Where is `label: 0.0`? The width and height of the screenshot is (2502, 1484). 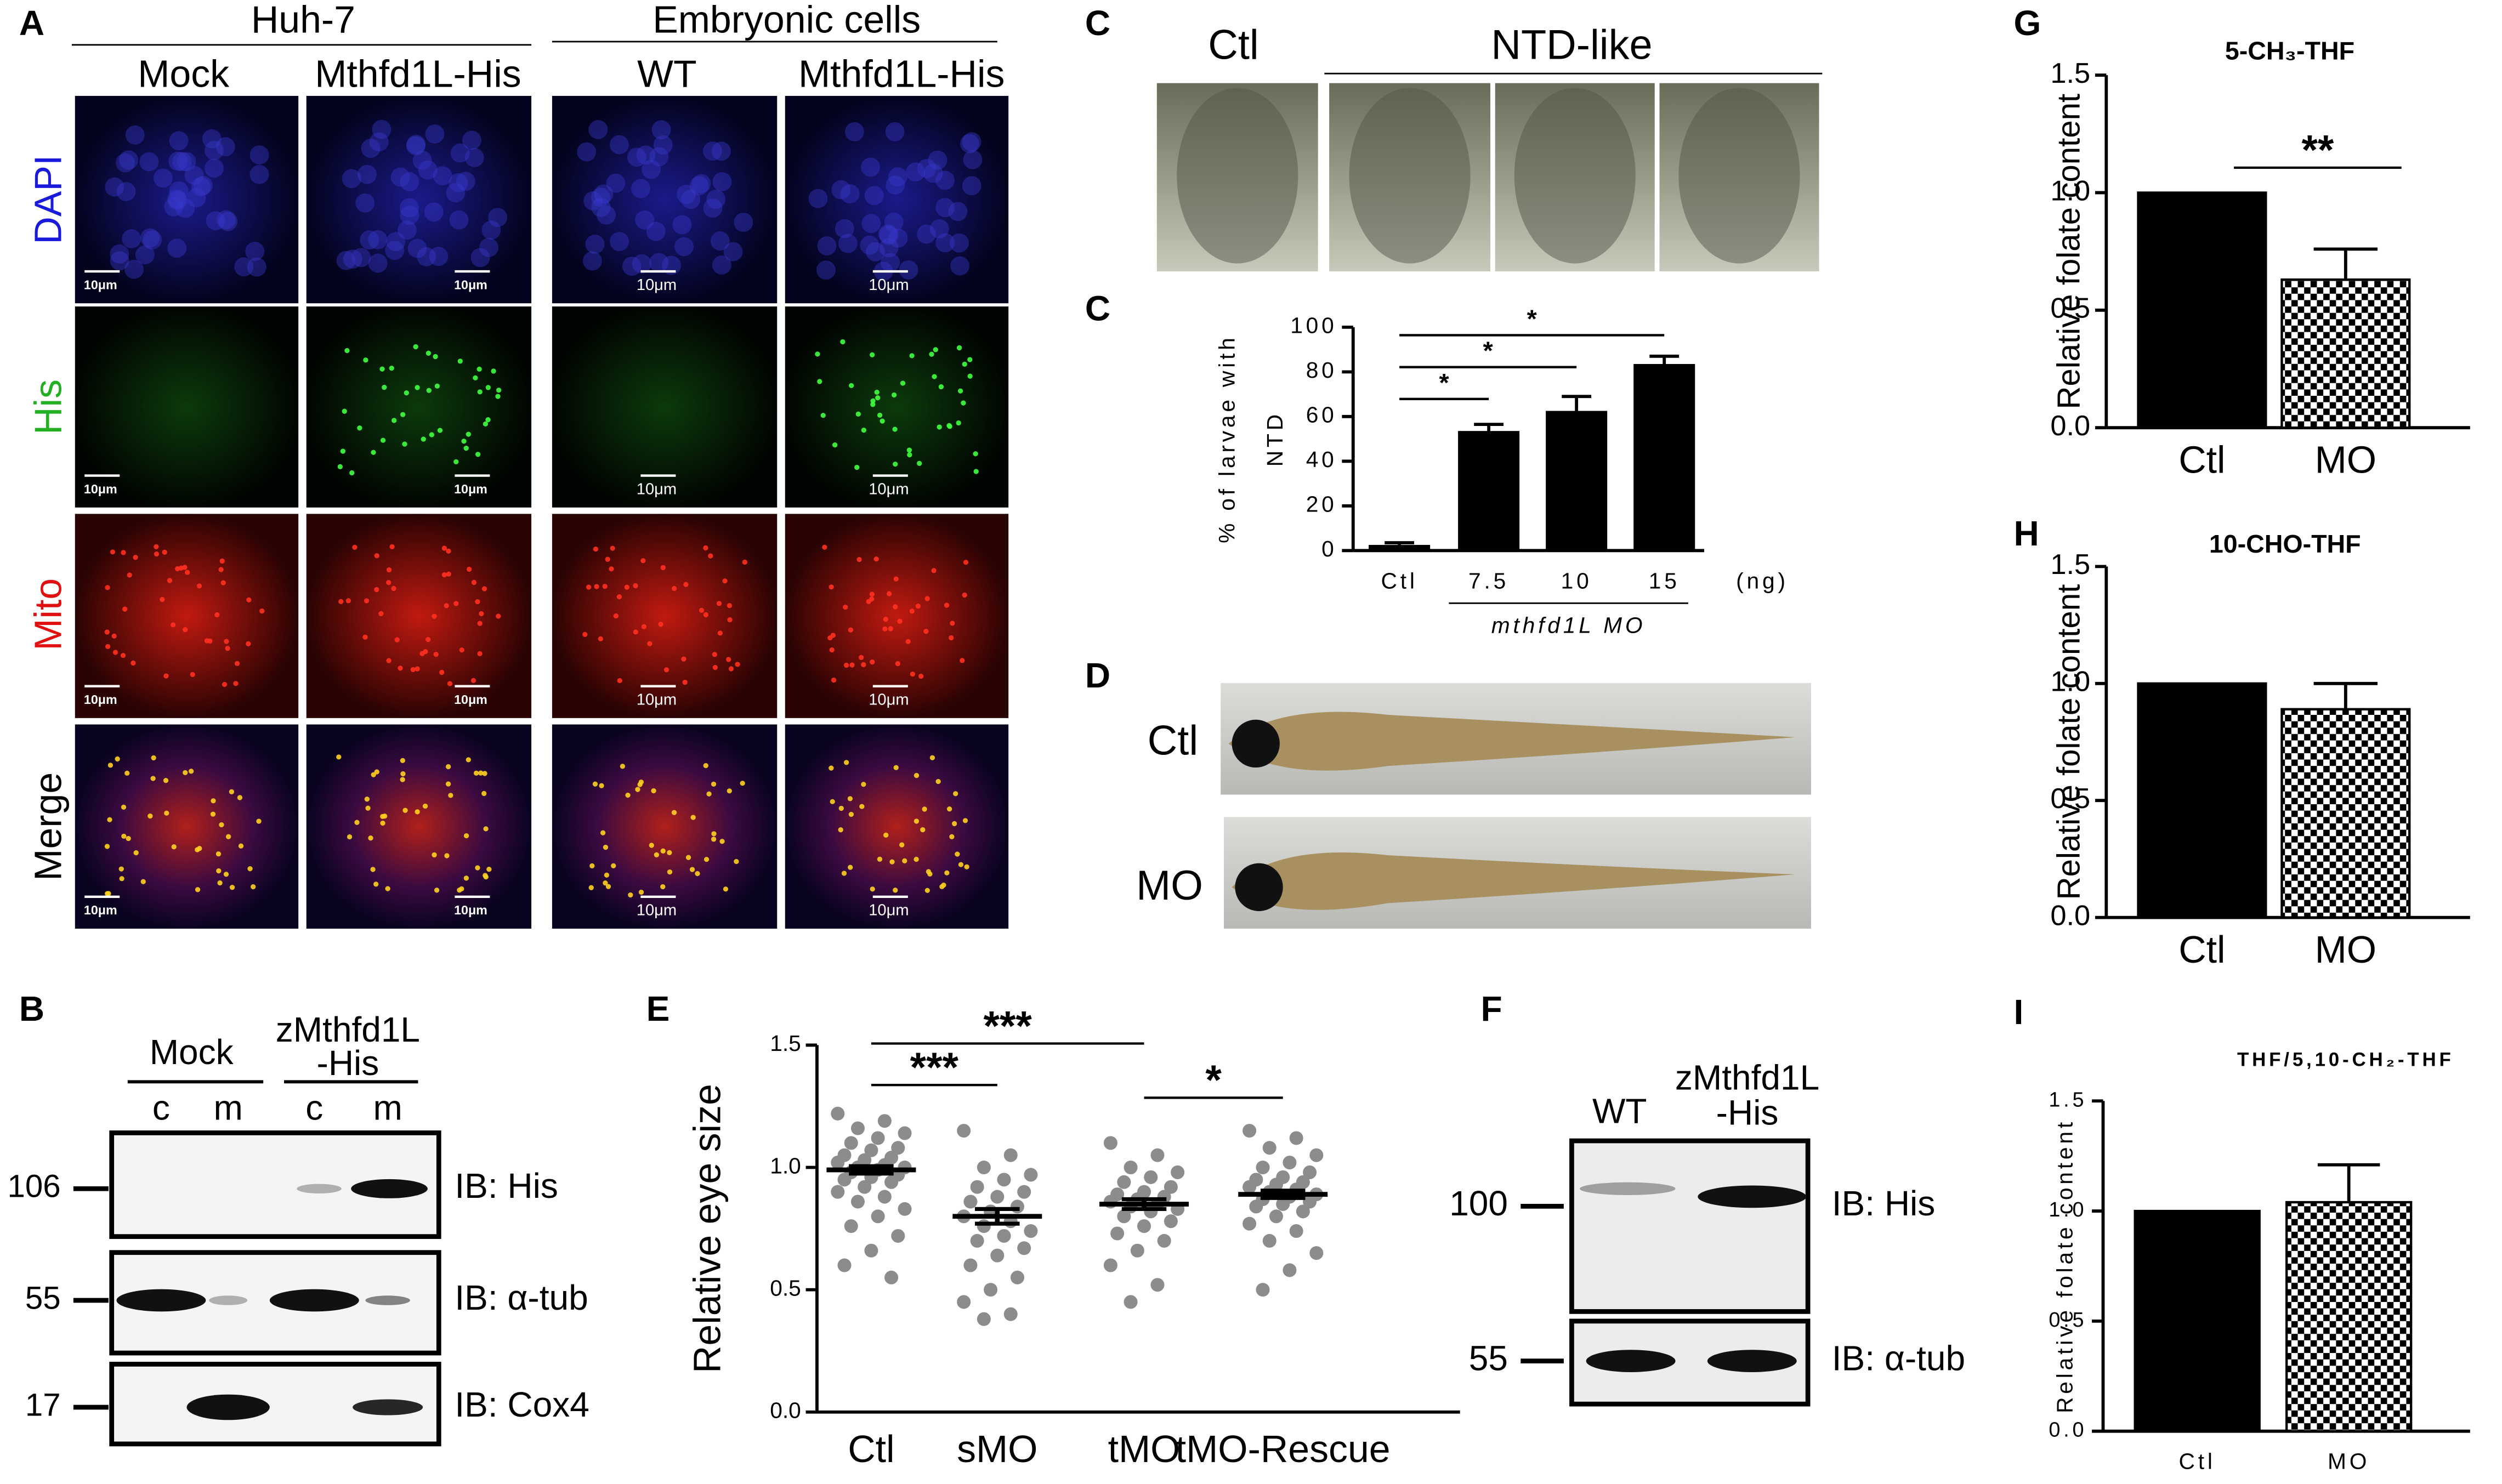 label: 0.0 is located at coordinates (2068, 1430).